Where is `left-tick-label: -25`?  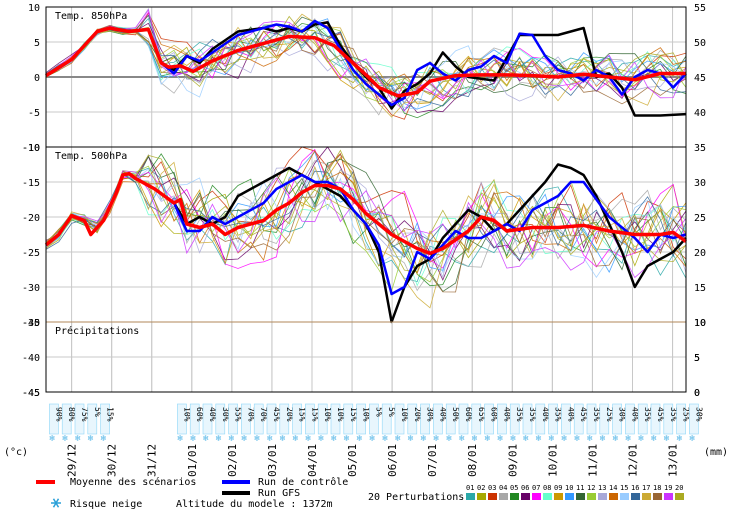
left-tick-label: -25 is located at coordinates (31, 253).